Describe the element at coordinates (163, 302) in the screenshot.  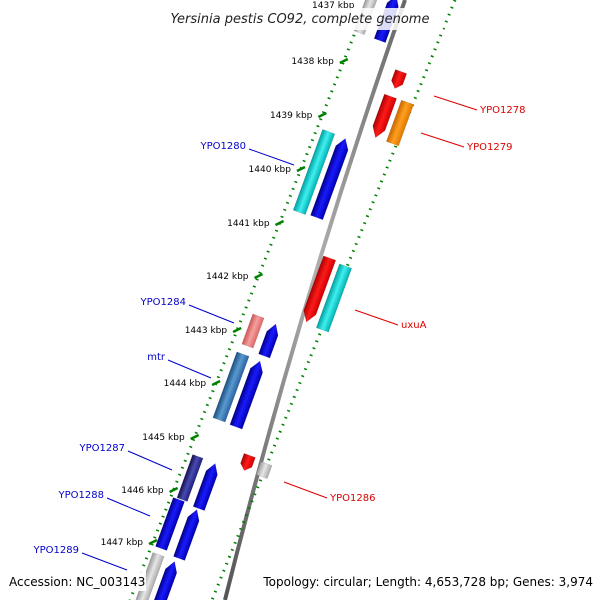
I see `gene-label-ypo1284: YPO1284` at that location.